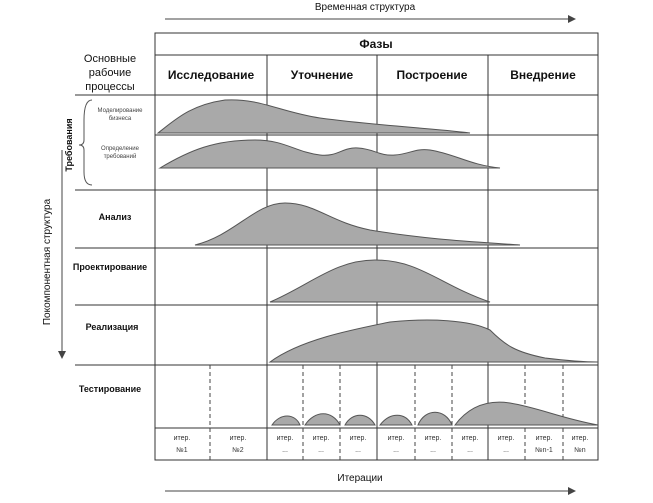 The height and width of the screenshot is (503, 653). What do you see at coordinates (115, 217) in the screenshot?
I see `workflow: Анализ` at bounding box center [115, 217].